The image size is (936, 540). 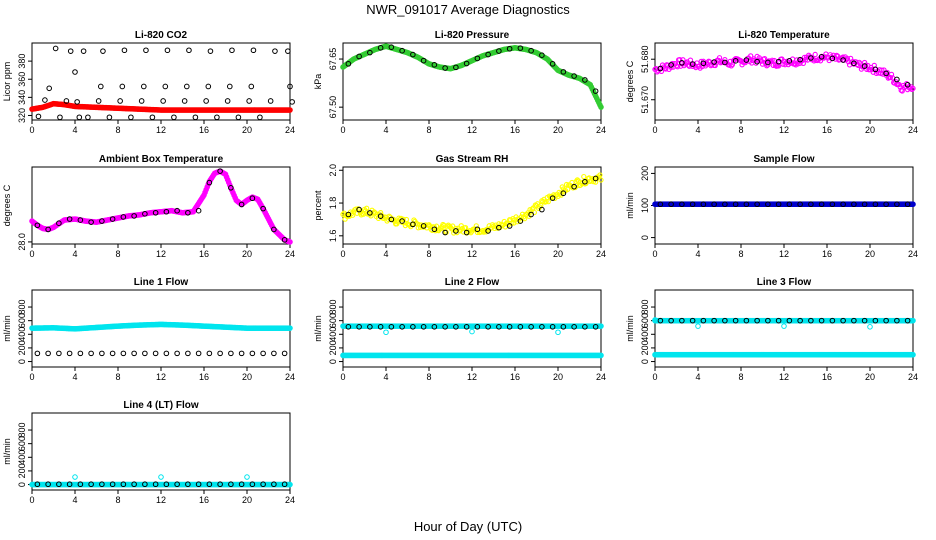 What do you see at coordinates (318, 82) in the screenshot?
I see `y-axis-label: kPa` at bounding box center [318, 82].